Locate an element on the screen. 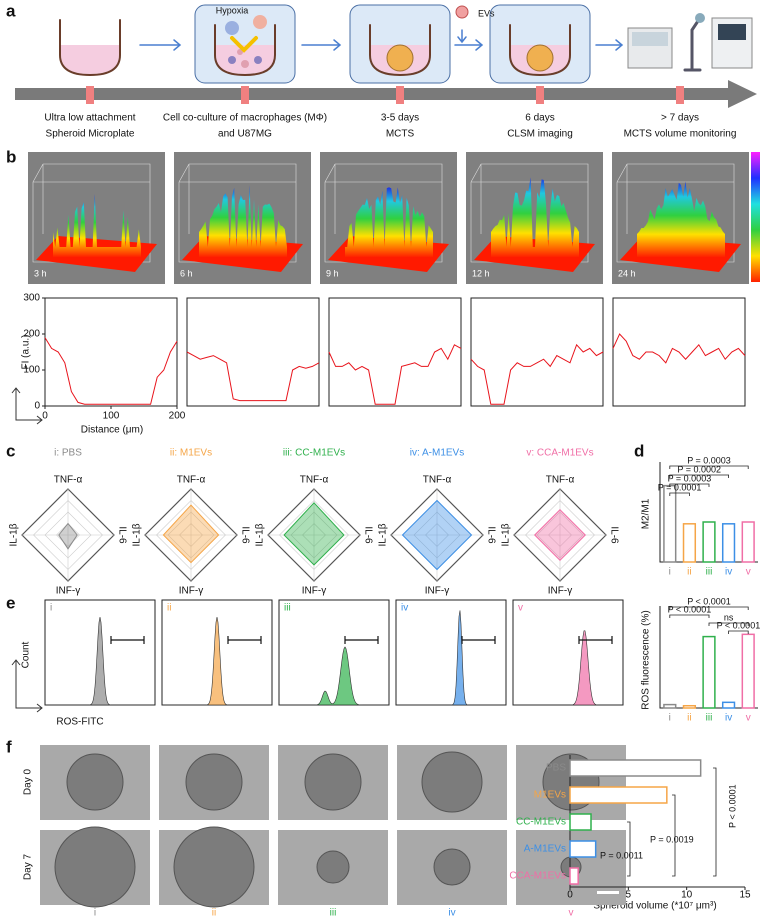 Image resolution: width=762 pixels, height=920 pixels. category-label: A-M1EVs is located at coordinates (545, 849).